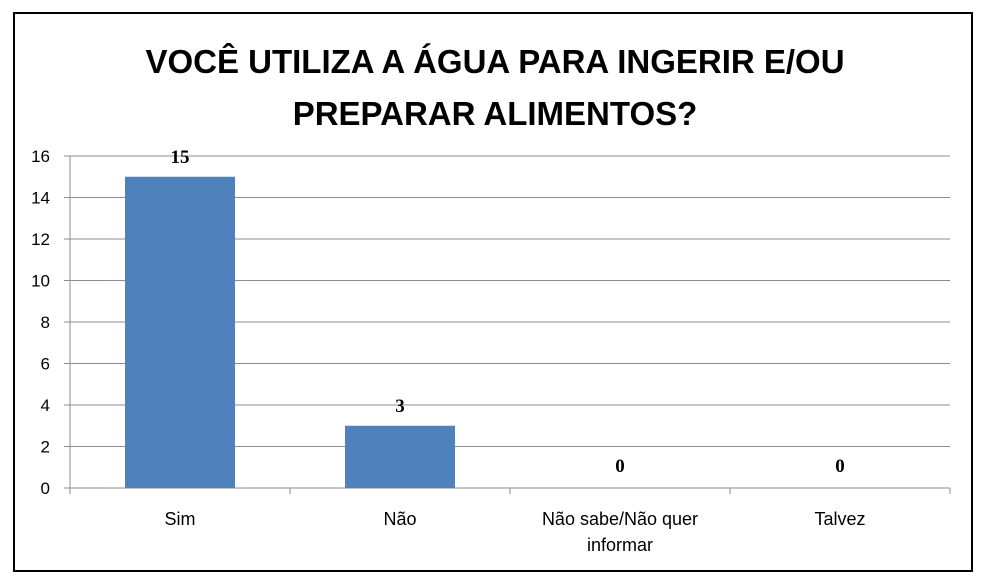 The width and height of the screenshot is (990, 587). What do you see at coordinates (495, 113) in the screenshot?
I see `chart-title-line-2: PREPARAR ALIMENTOS?` at bounding box center [495, 113].